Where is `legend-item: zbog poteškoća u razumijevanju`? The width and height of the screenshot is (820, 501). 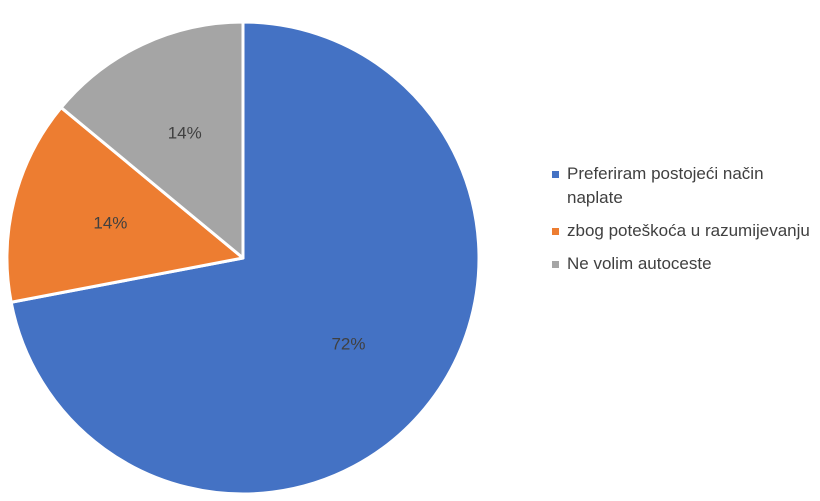 legend-item: zbog poteškoća u razumijevanju is located at coordinates (682, 231).